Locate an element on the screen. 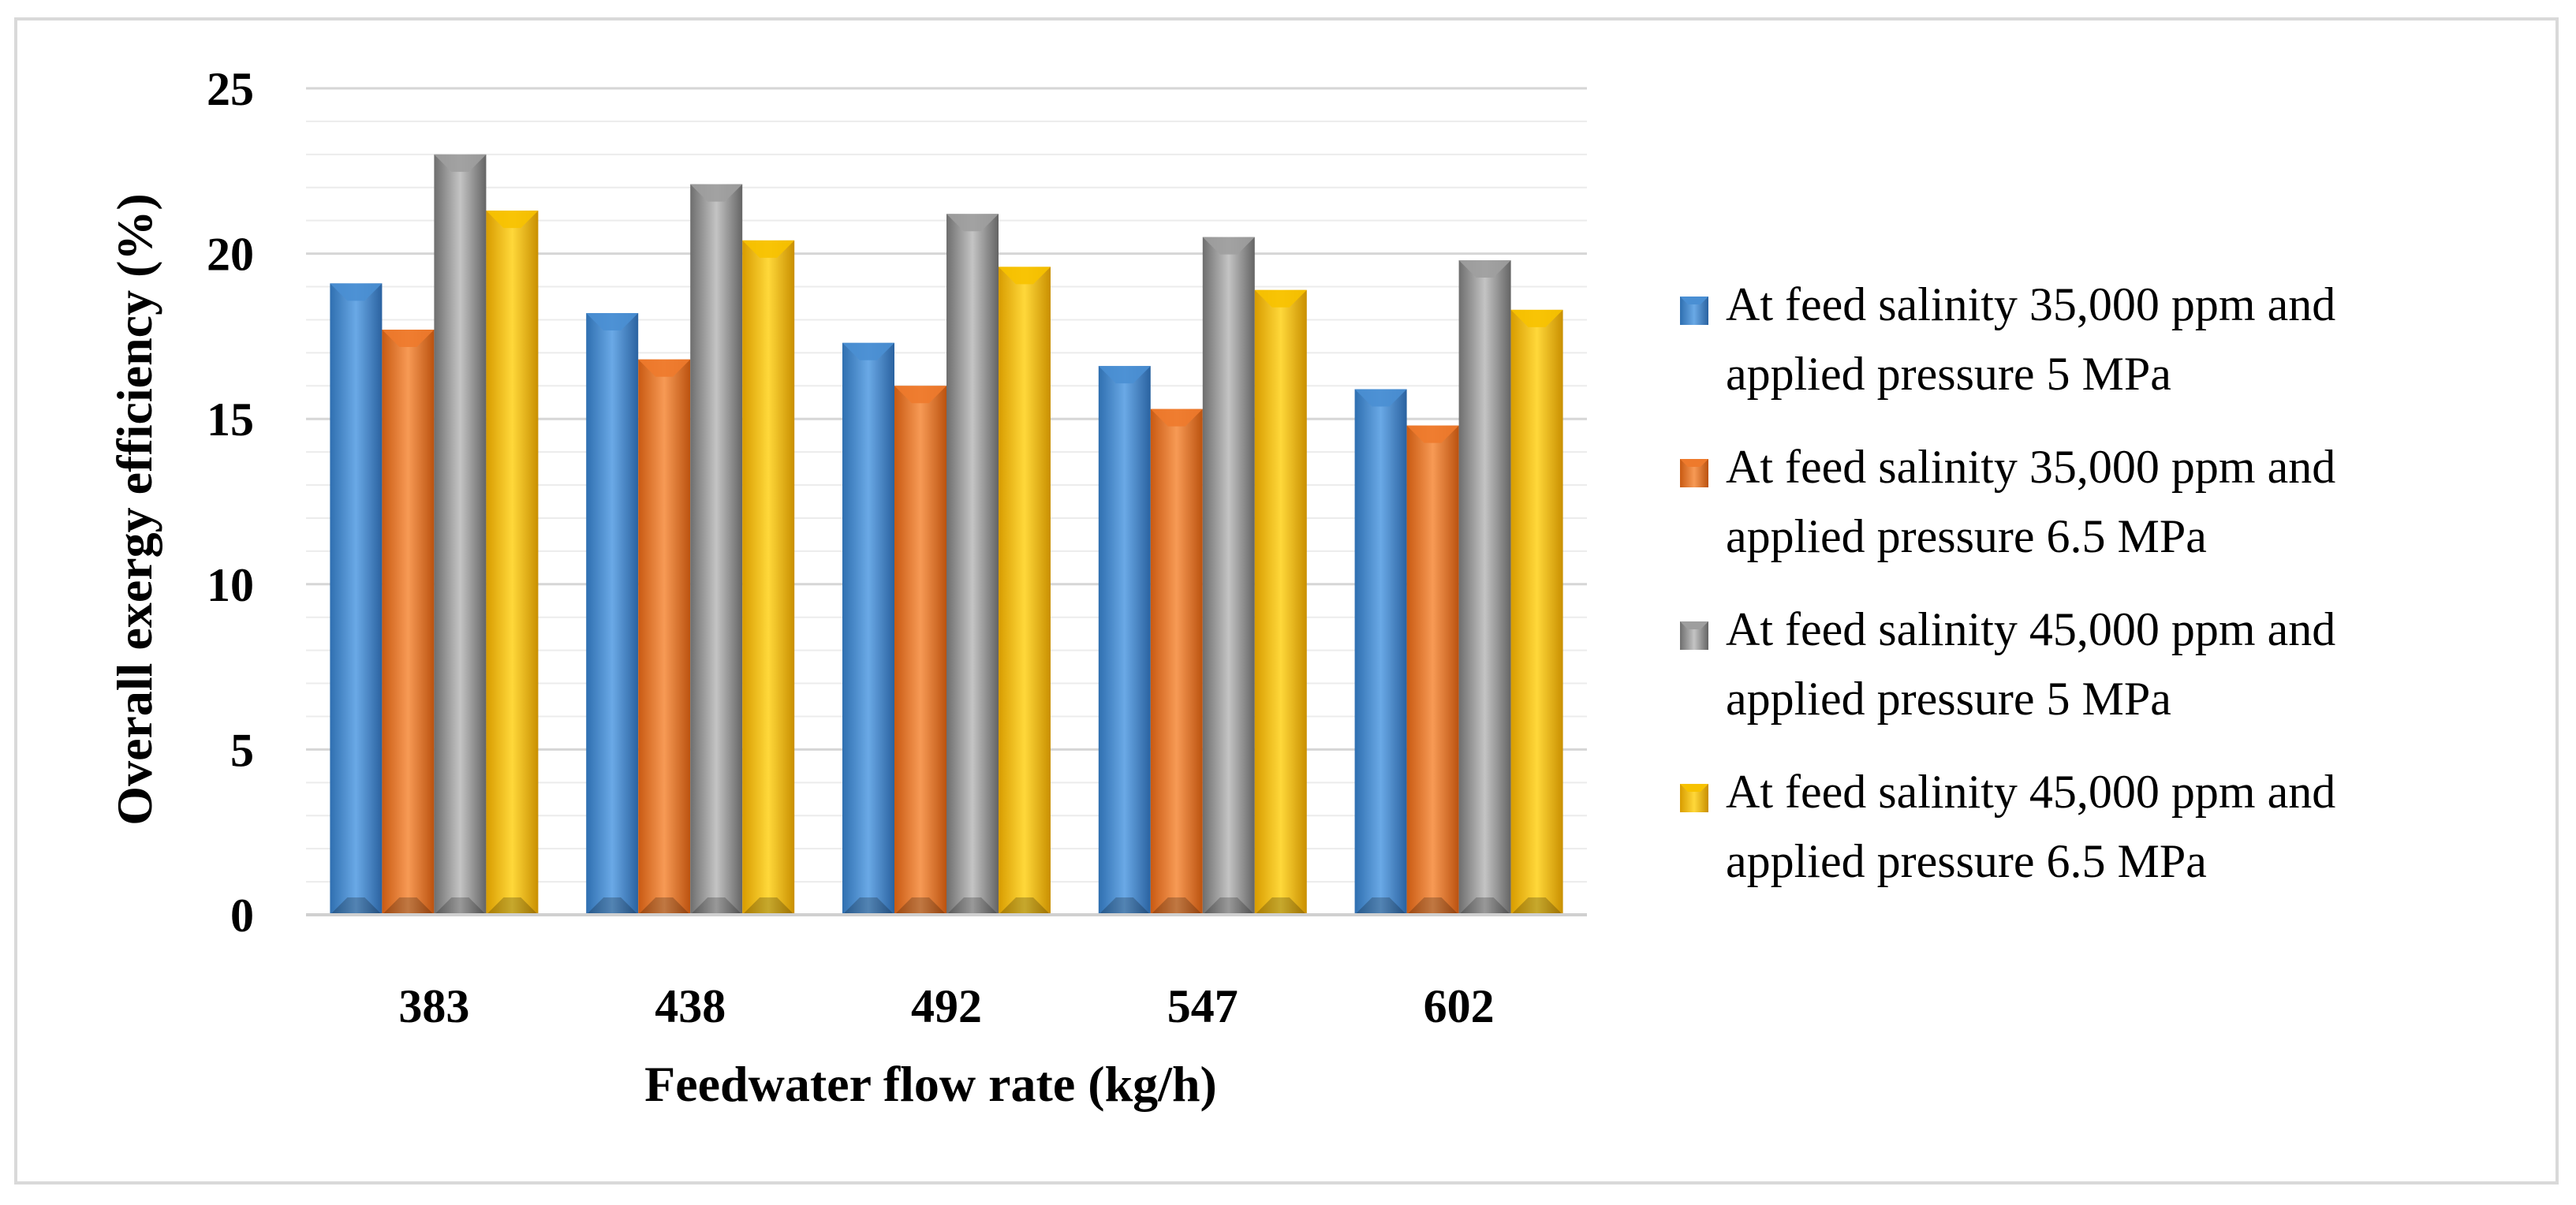  y-tick-label: 0 is located at coordinates (242, 916).